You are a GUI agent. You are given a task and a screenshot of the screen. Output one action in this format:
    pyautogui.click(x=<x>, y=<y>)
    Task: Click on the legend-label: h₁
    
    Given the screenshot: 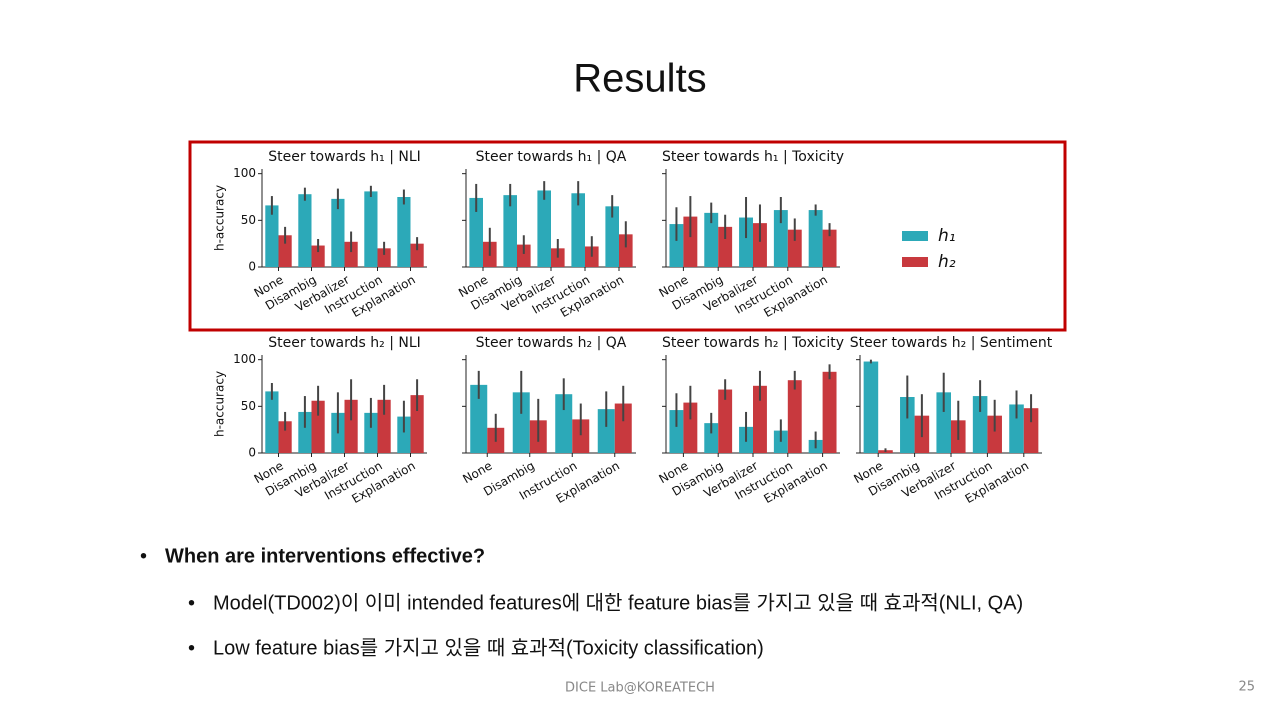 What is the action you would take?
    pyautogui.click(x=947, y=236)
    